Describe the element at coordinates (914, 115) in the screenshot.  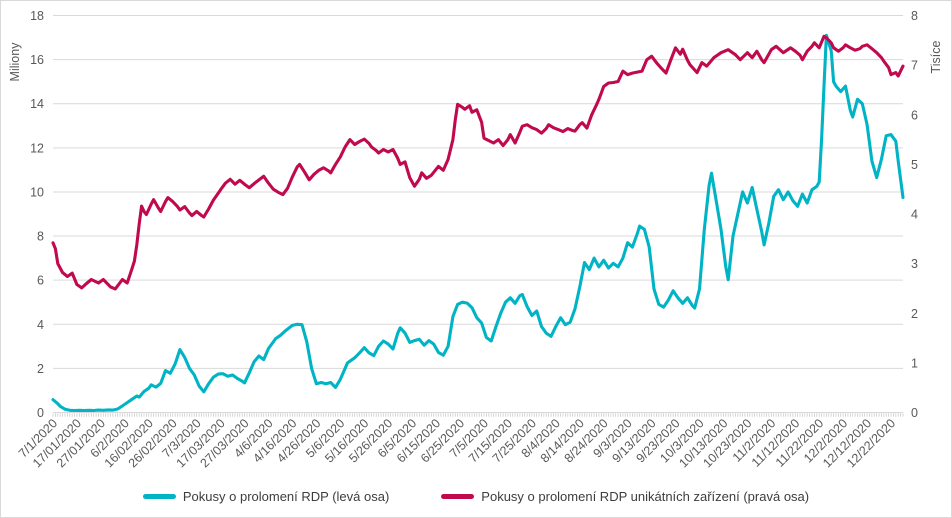
I see `right-axis-tick-label: 6` at that location.